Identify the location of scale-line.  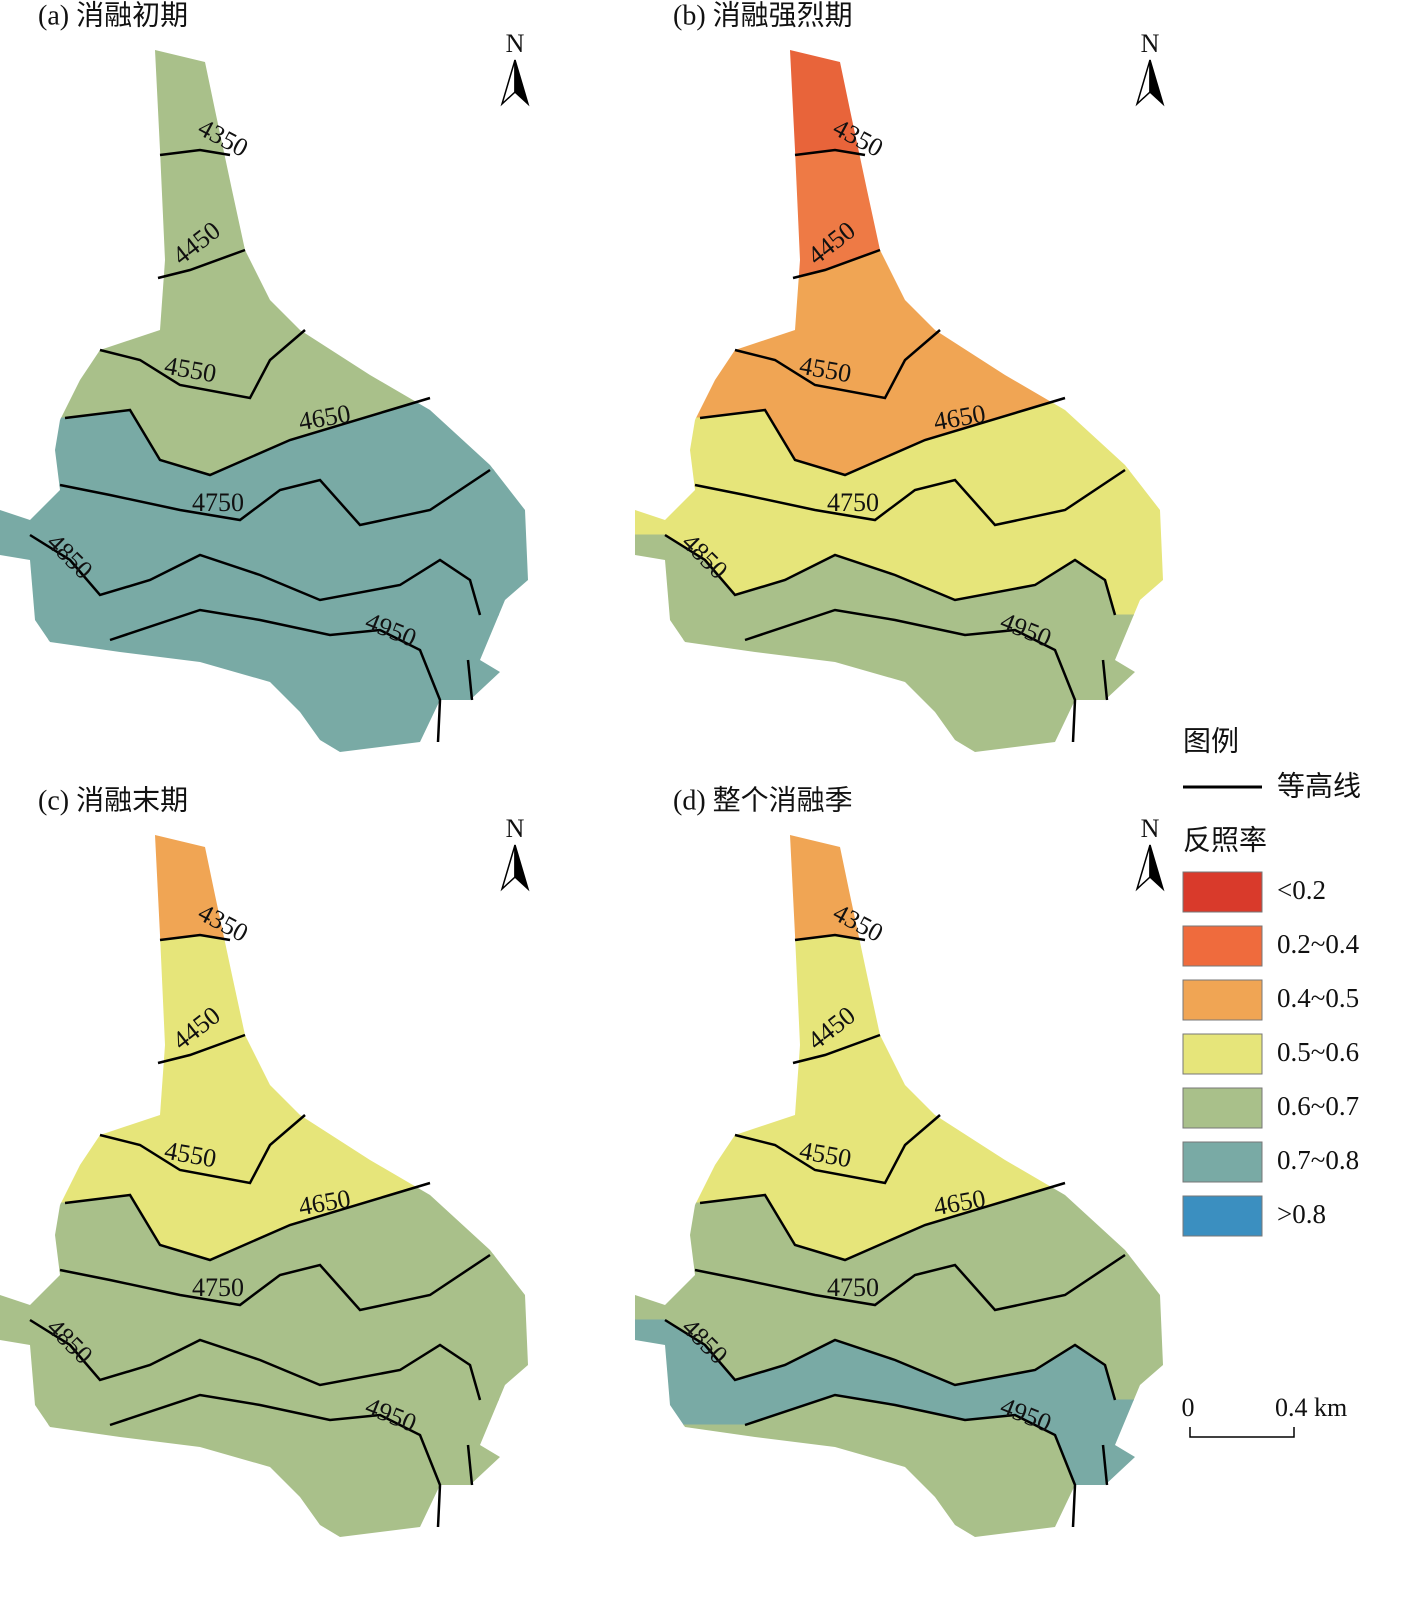
(1242, 1432).